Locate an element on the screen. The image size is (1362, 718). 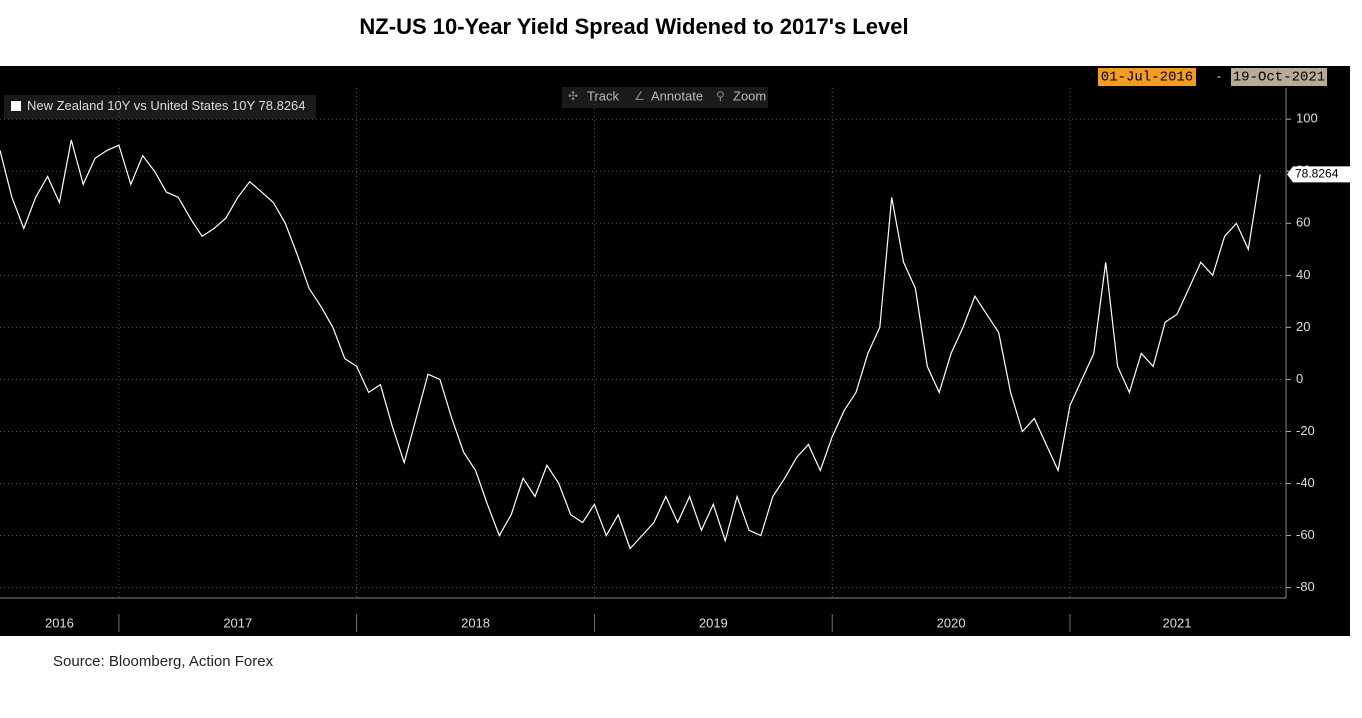
y-tick-label: 0 is located at coordinates (1299, 378).